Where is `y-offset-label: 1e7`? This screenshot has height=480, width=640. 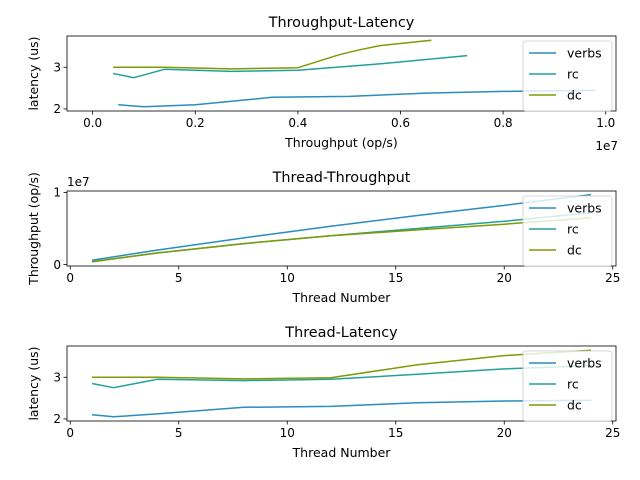
y-offset-label: 1e7 is located at coordinates (78, 182).